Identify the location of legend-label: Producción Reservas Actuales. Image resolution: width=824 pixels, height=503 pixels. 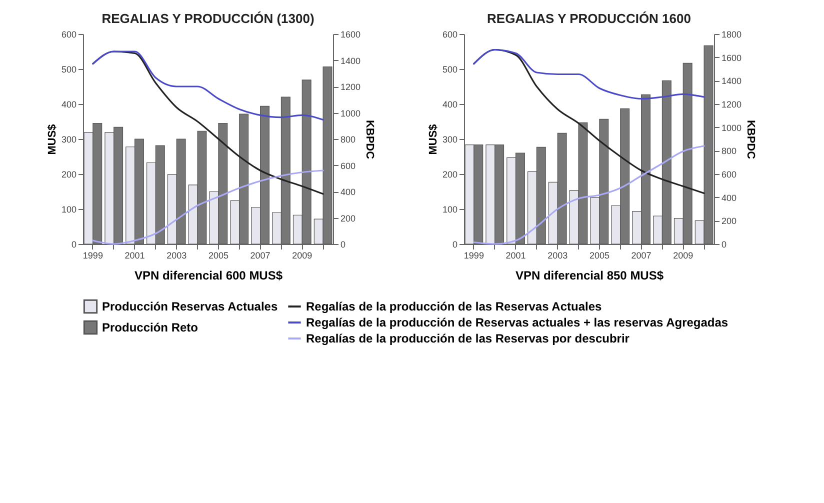
(190, 307).